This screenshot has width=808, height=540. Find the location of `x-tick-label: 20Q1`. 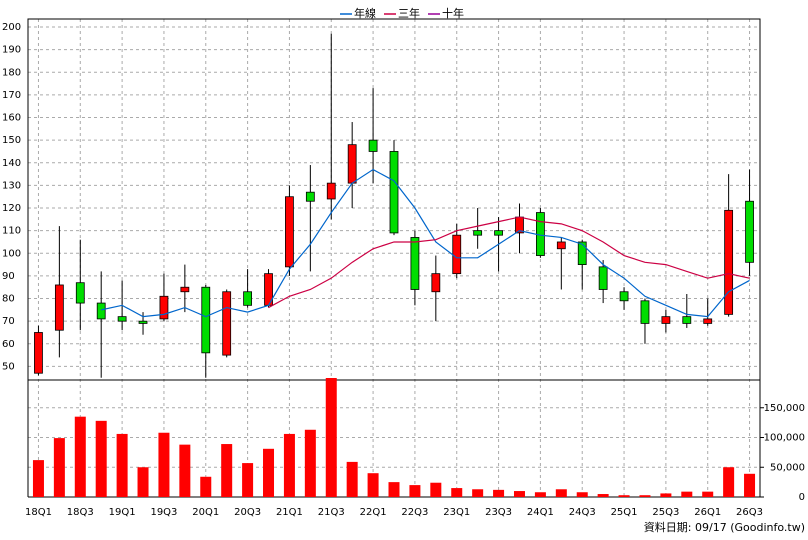

x-tick-label: 20Q1 is located at coordinates (205, 512).